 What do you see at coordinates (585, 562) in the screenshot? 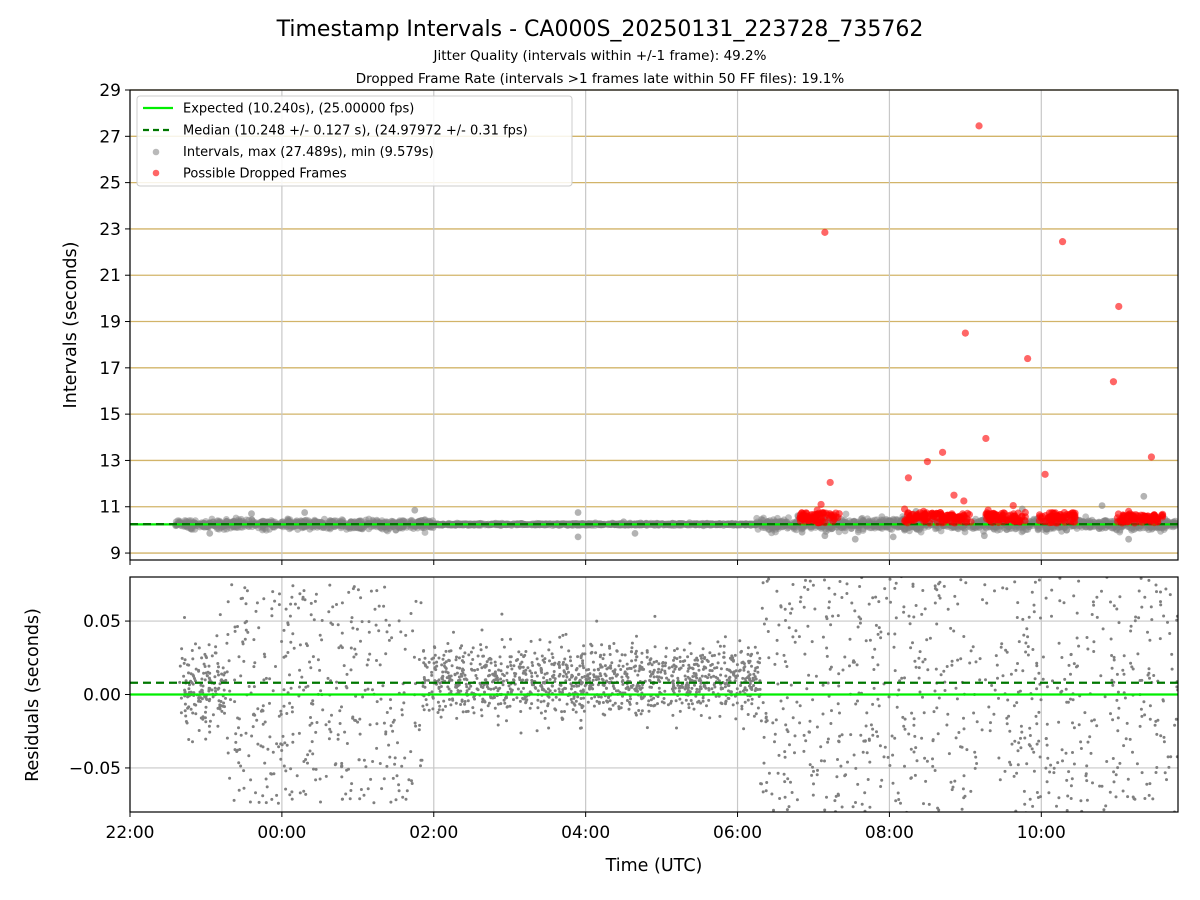
I see `top-x-ticks` at bounding box center [585, 562].